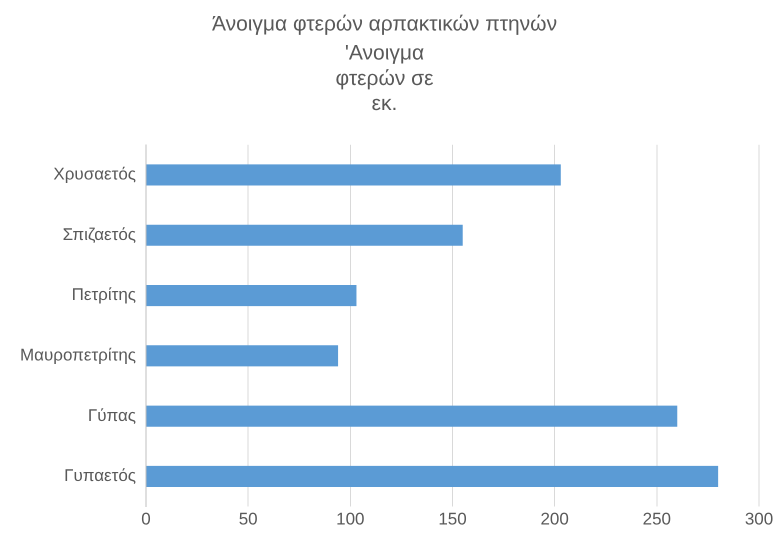  Describe the element at coordinates (385, 24) in the screenshot. I see `chart-title: Άνοιγμα φτερών αρπακτικών πτηνών` at that location.